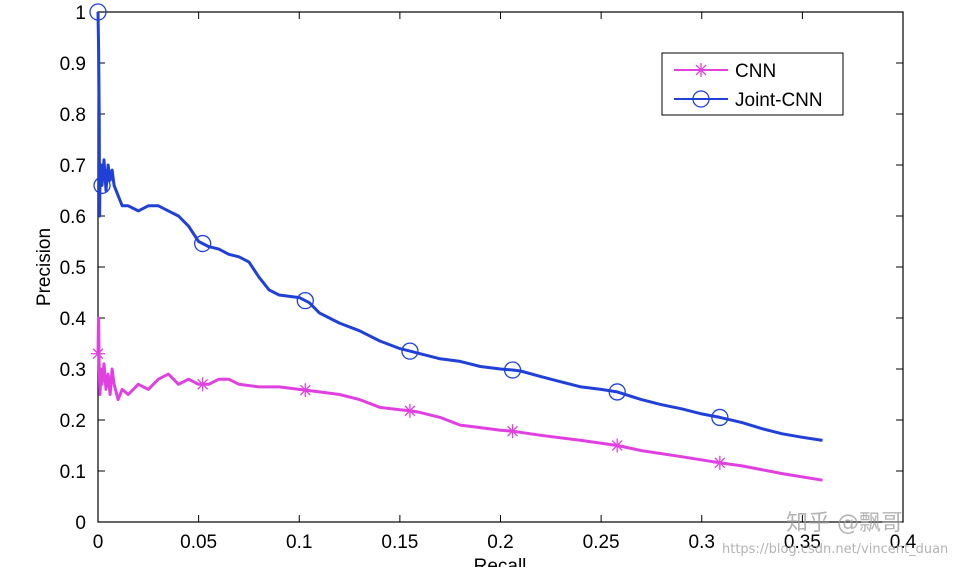 The width and height of the screenshot is (963, 567). I want to click on x-tick-labels: 0 0.05 0.1 0.15 0.2 0.25 0.3 0.35 0.4, so click(505, 542).